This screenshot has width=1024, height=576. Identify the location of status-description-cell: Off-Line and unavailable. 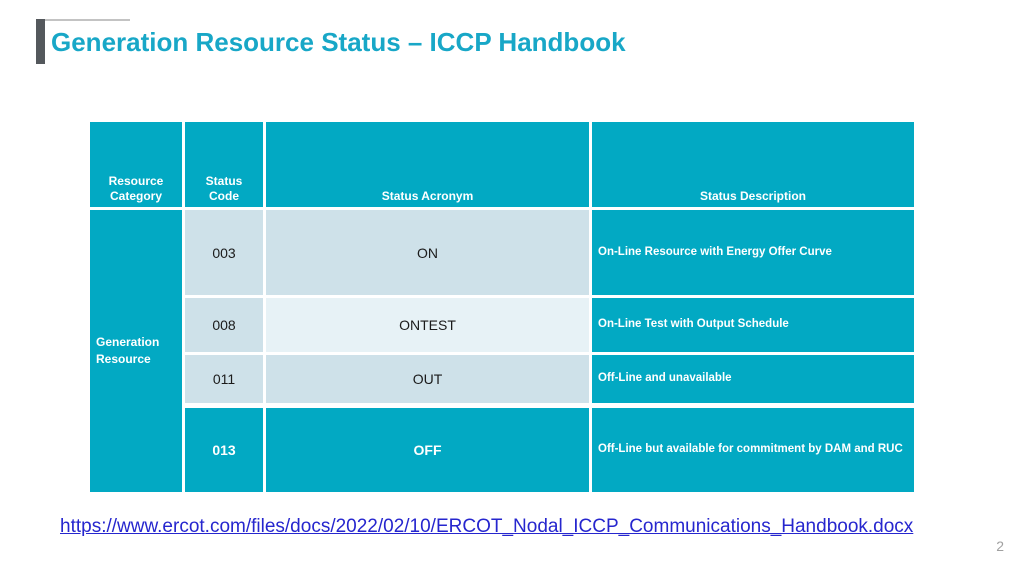
(753, 379).